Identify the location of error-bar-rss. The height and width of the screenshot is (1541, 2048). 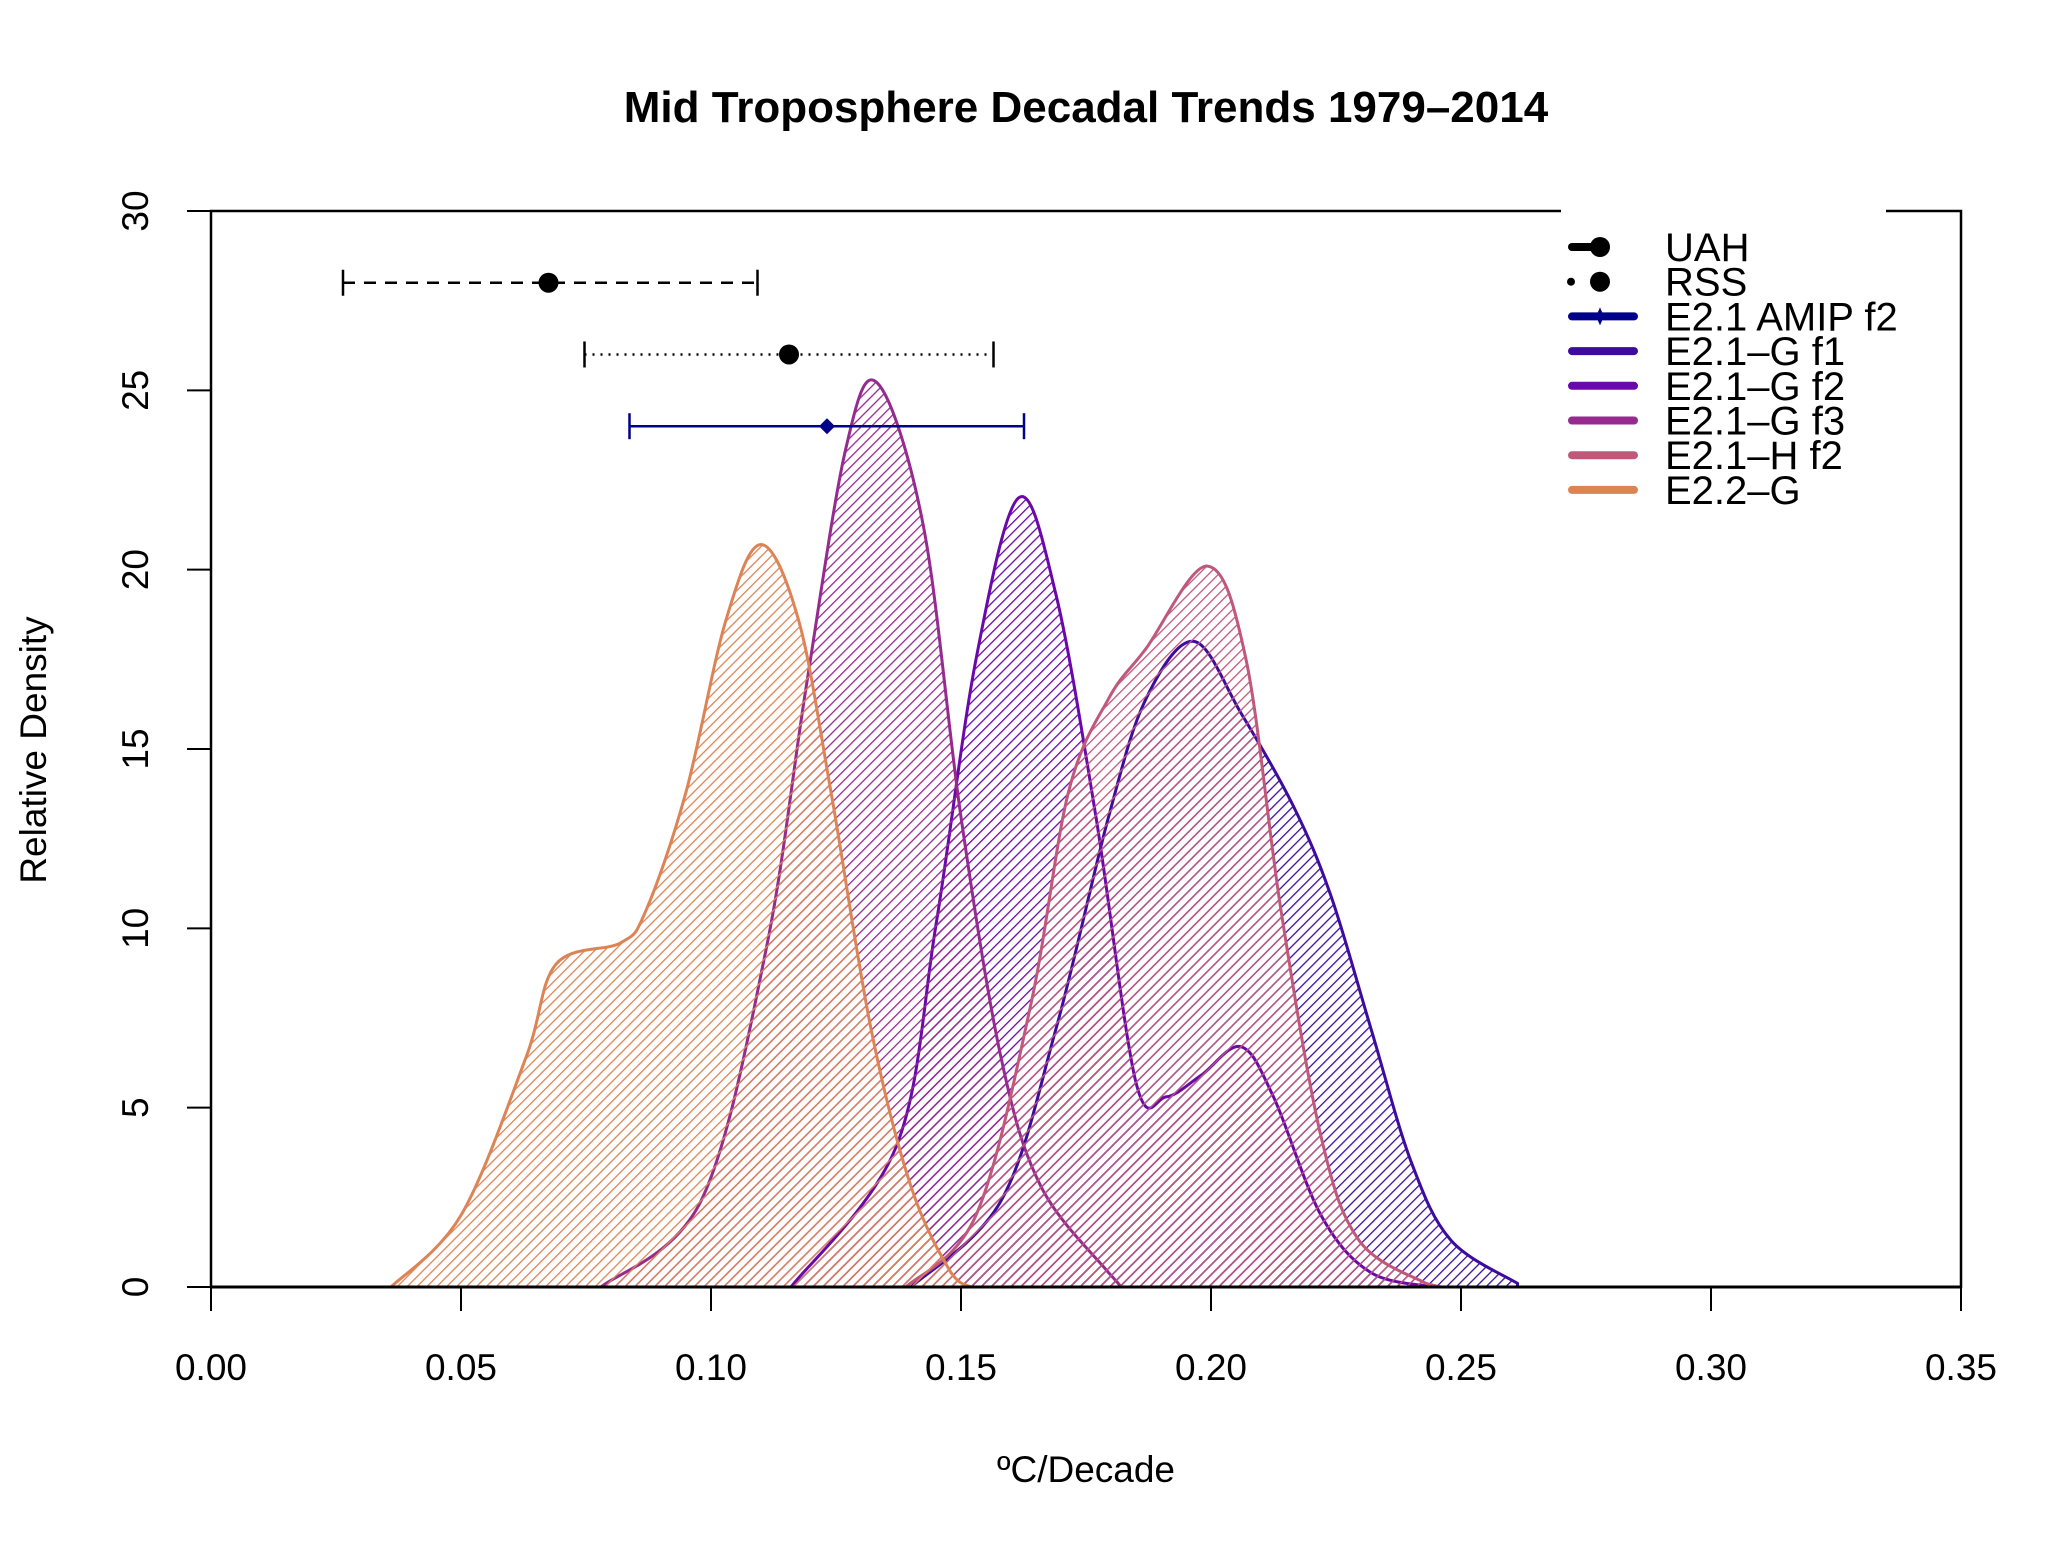
(789, 354).